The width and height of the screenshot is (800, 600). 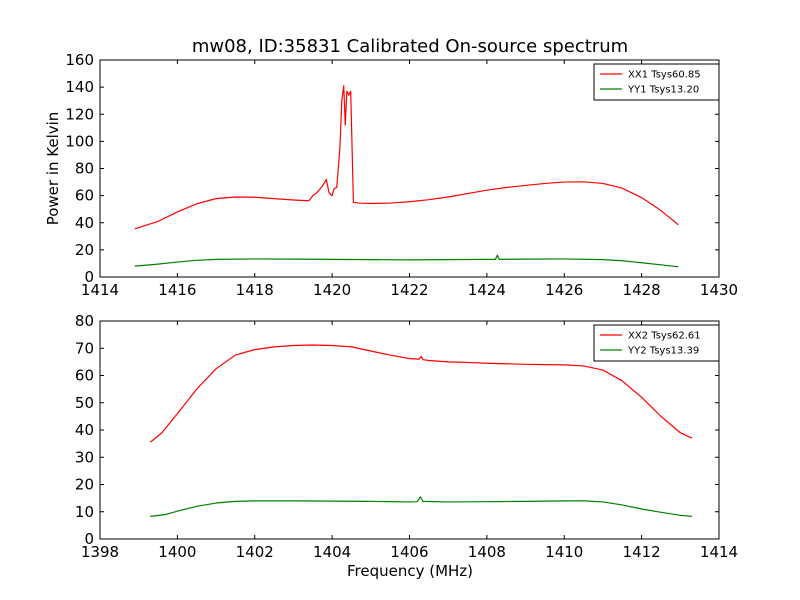 I want to click on panel-1-y-tick-label: 70, so click(x=84, y=348).